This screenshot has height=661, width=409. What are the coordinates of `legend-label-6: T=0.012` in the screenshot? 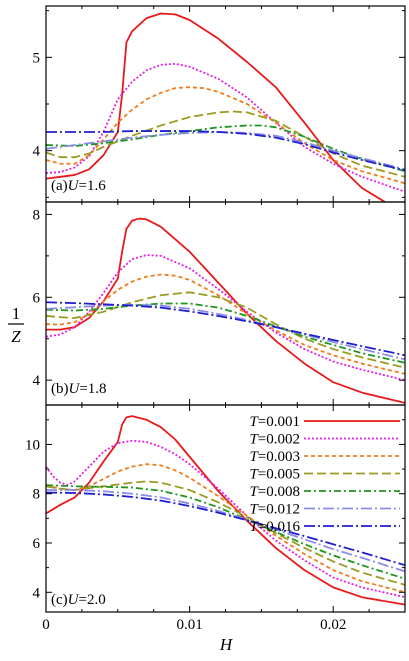 It's located at (274, 510).